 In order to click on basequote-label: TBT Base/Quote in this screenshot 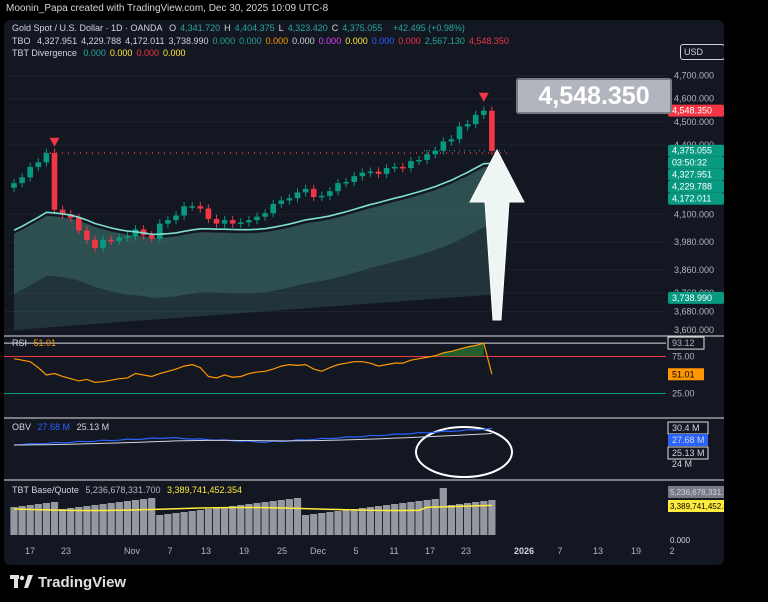, I will do `click(45, 490)`.